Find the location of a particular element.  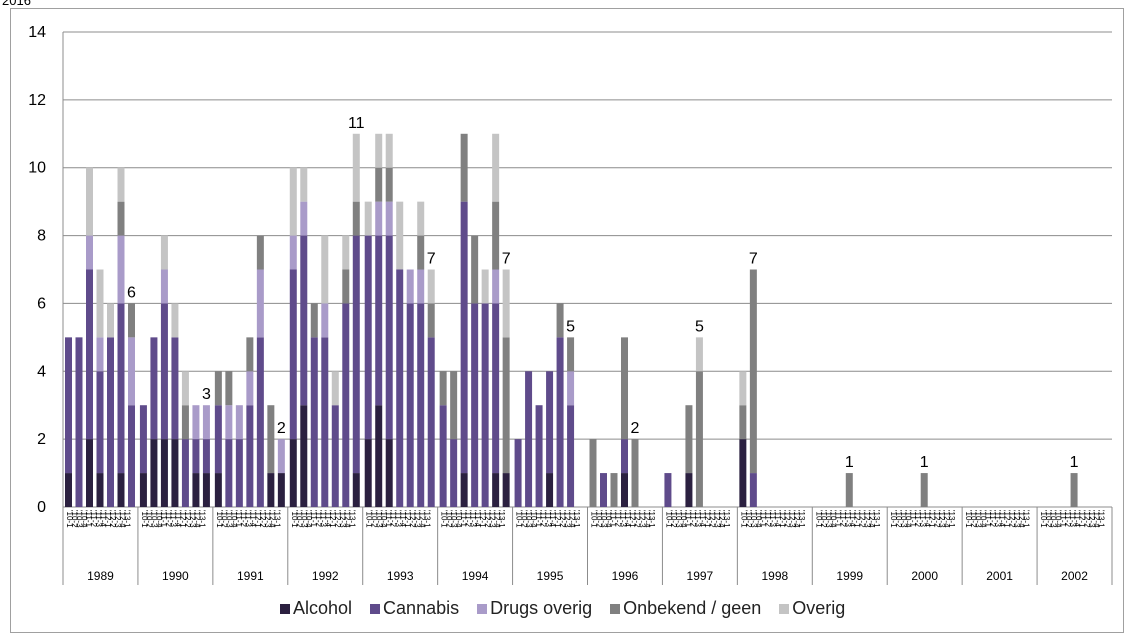

legend-swatch is located at coordinates (375, 608).